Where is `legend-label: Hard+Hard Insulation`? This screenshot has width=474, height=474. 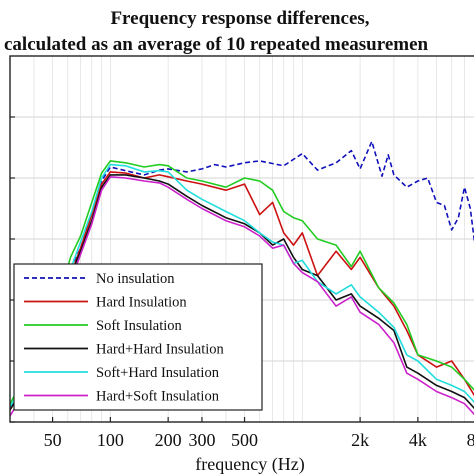
legend-label: Hard+Hard Insulation is located at coordinates (160, 350).